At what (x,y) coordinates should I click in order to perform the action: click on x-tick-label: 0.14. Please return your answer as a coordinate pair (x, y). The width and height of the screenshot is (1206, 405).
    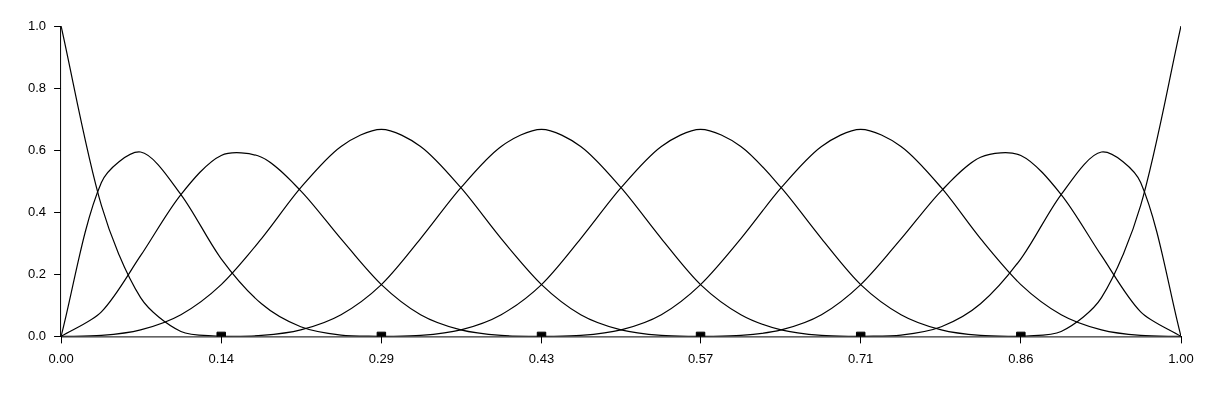
    Looking at the image, I should click on (221, 358).